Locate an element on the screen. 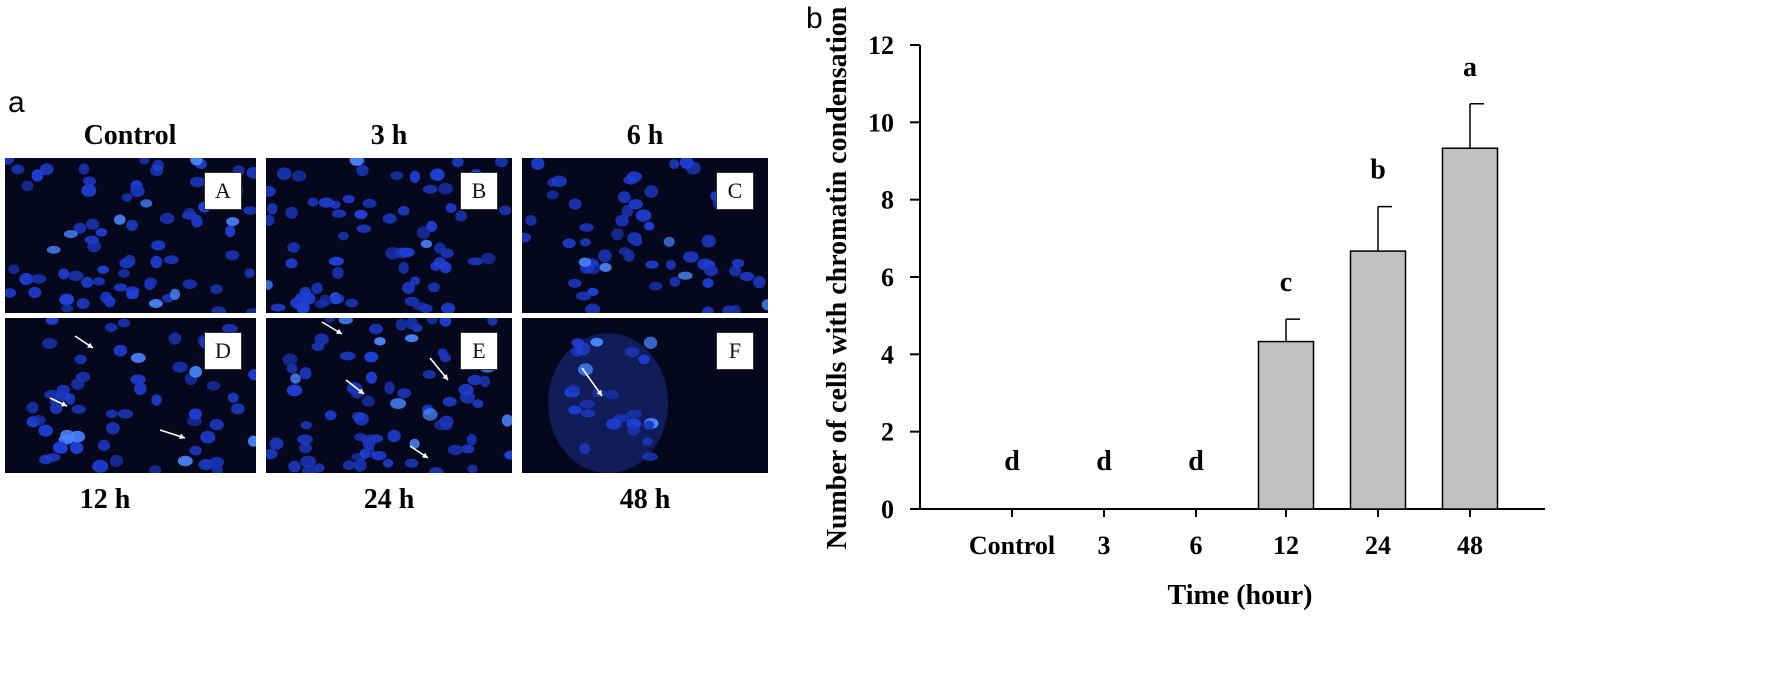 The image size is (1772, 695). significance-label: a is located at coordinates (1470, 67).